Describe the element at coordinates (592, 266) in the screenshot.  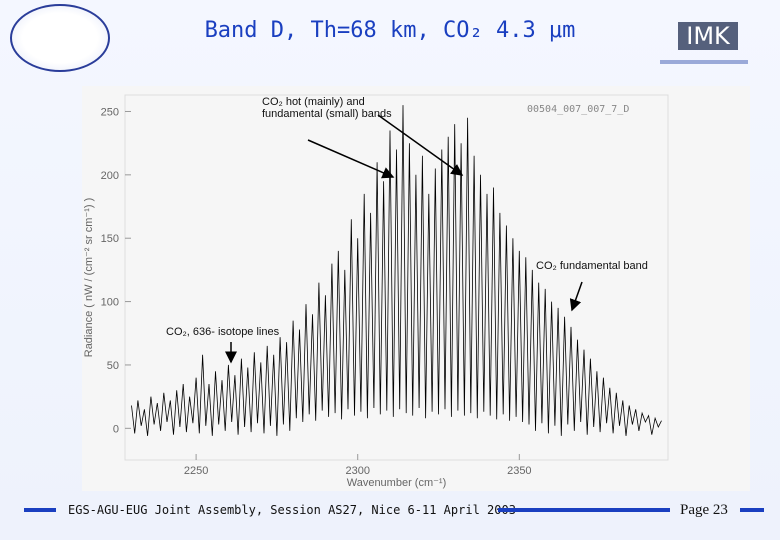
I see `annotation: CO₂ fundamental band` at that location.